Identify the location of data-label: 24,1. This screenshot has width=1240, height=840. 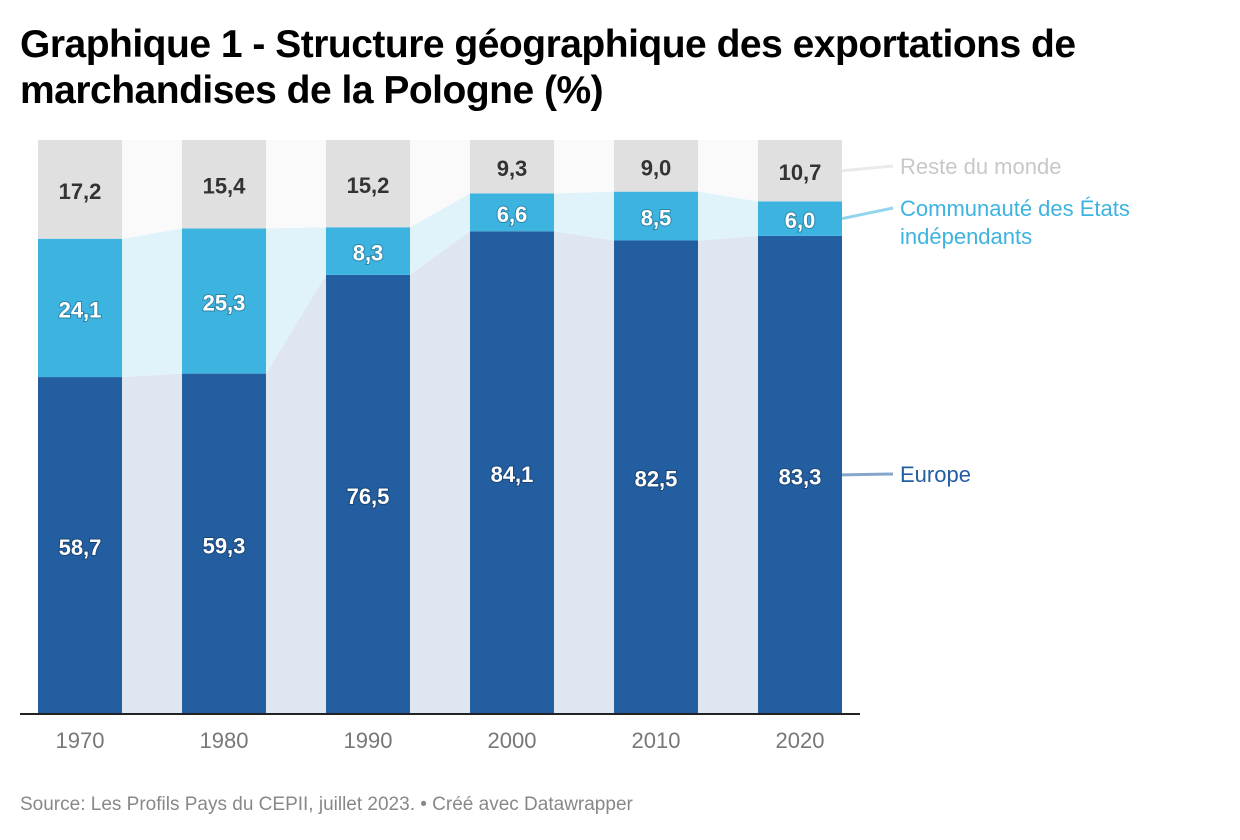
(80, 309).